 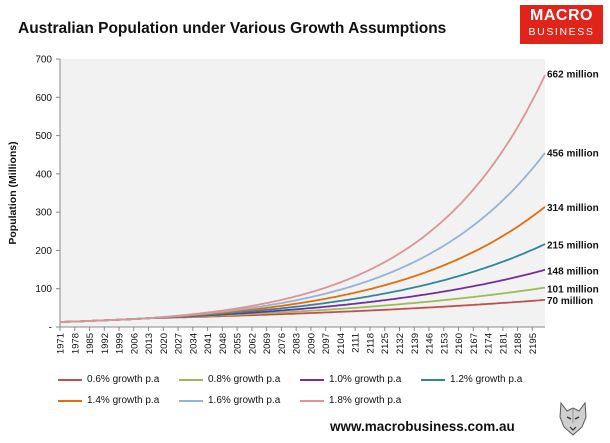 What do you see at coordinates (238, 343) in the screenshot?
I see `x-tick-label: 2055` at bounding box center [238, 343].